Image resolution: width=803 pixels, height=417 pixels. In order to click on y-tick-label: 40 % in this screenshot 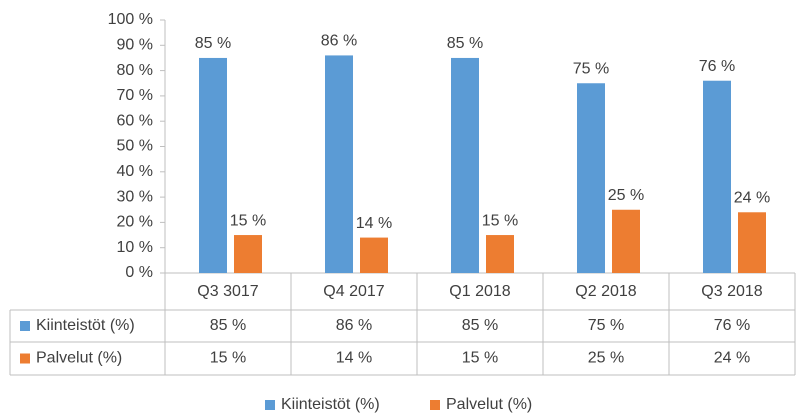, I will do `click(135, 171)`.